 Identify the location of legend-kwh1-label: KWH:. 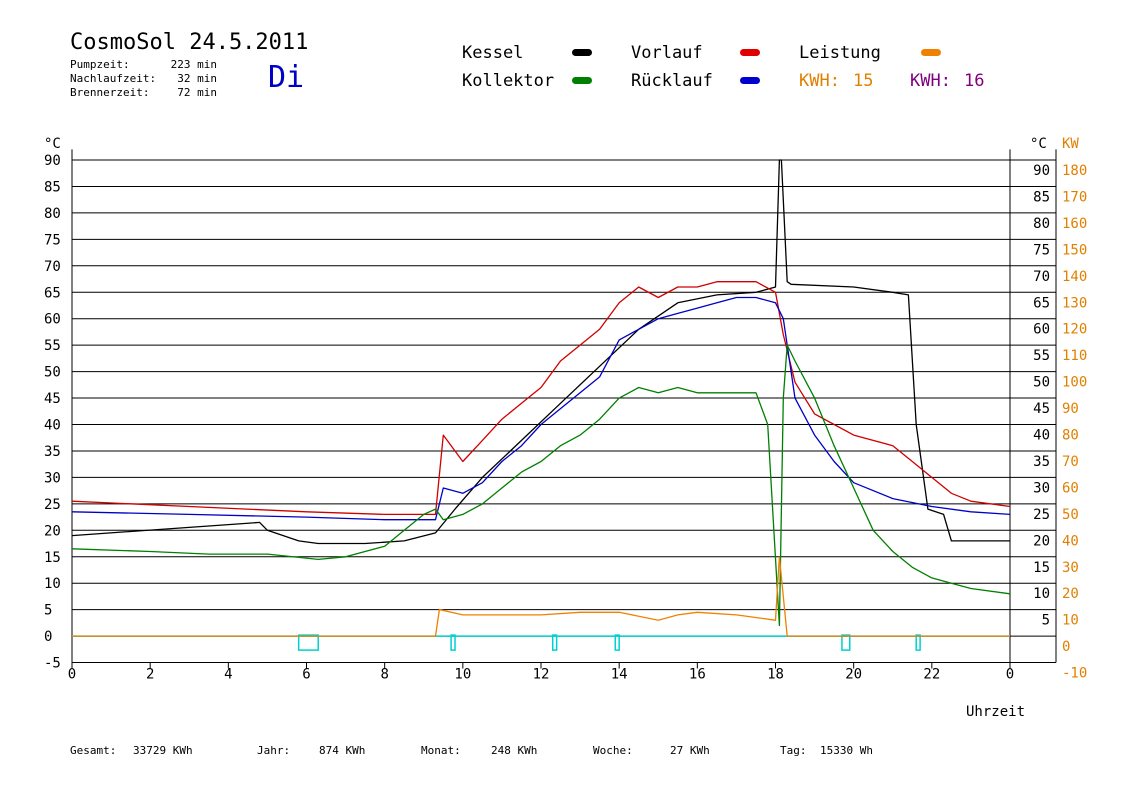
(819, 81).